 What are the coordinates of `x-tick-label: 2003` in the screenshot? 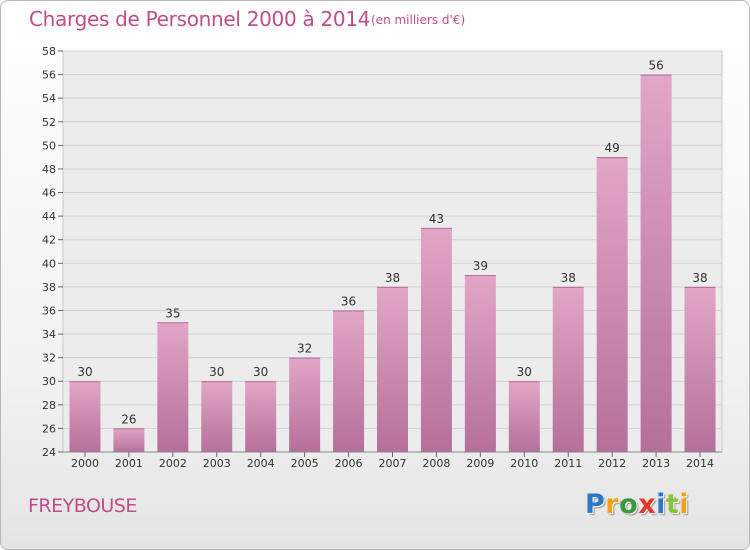 It's located at (217, 463).